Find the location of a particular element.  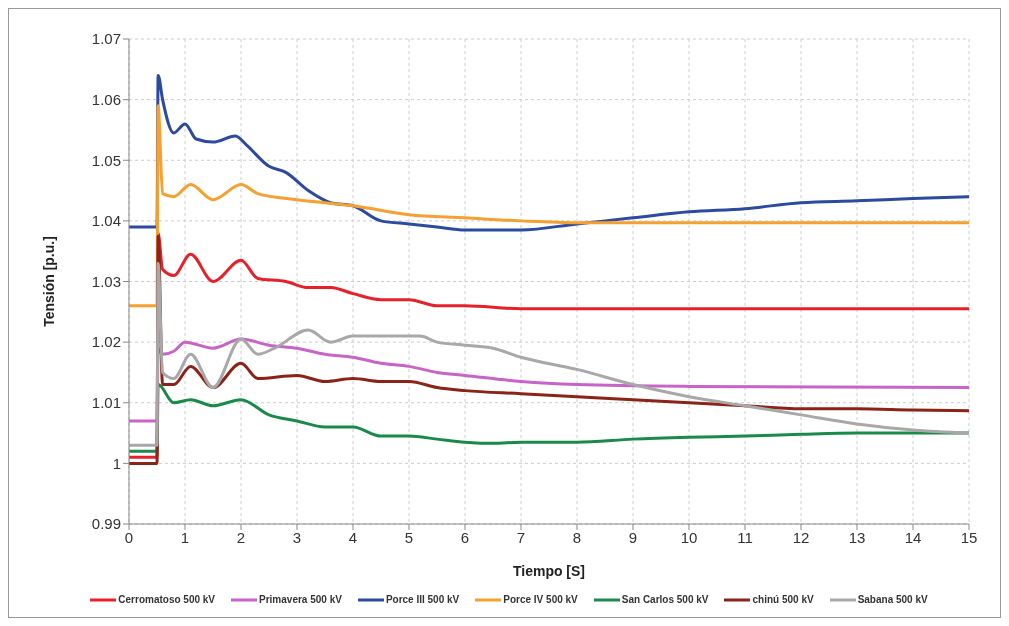

legend-label: chinú 500 kV is located at coordinates (782, 599).